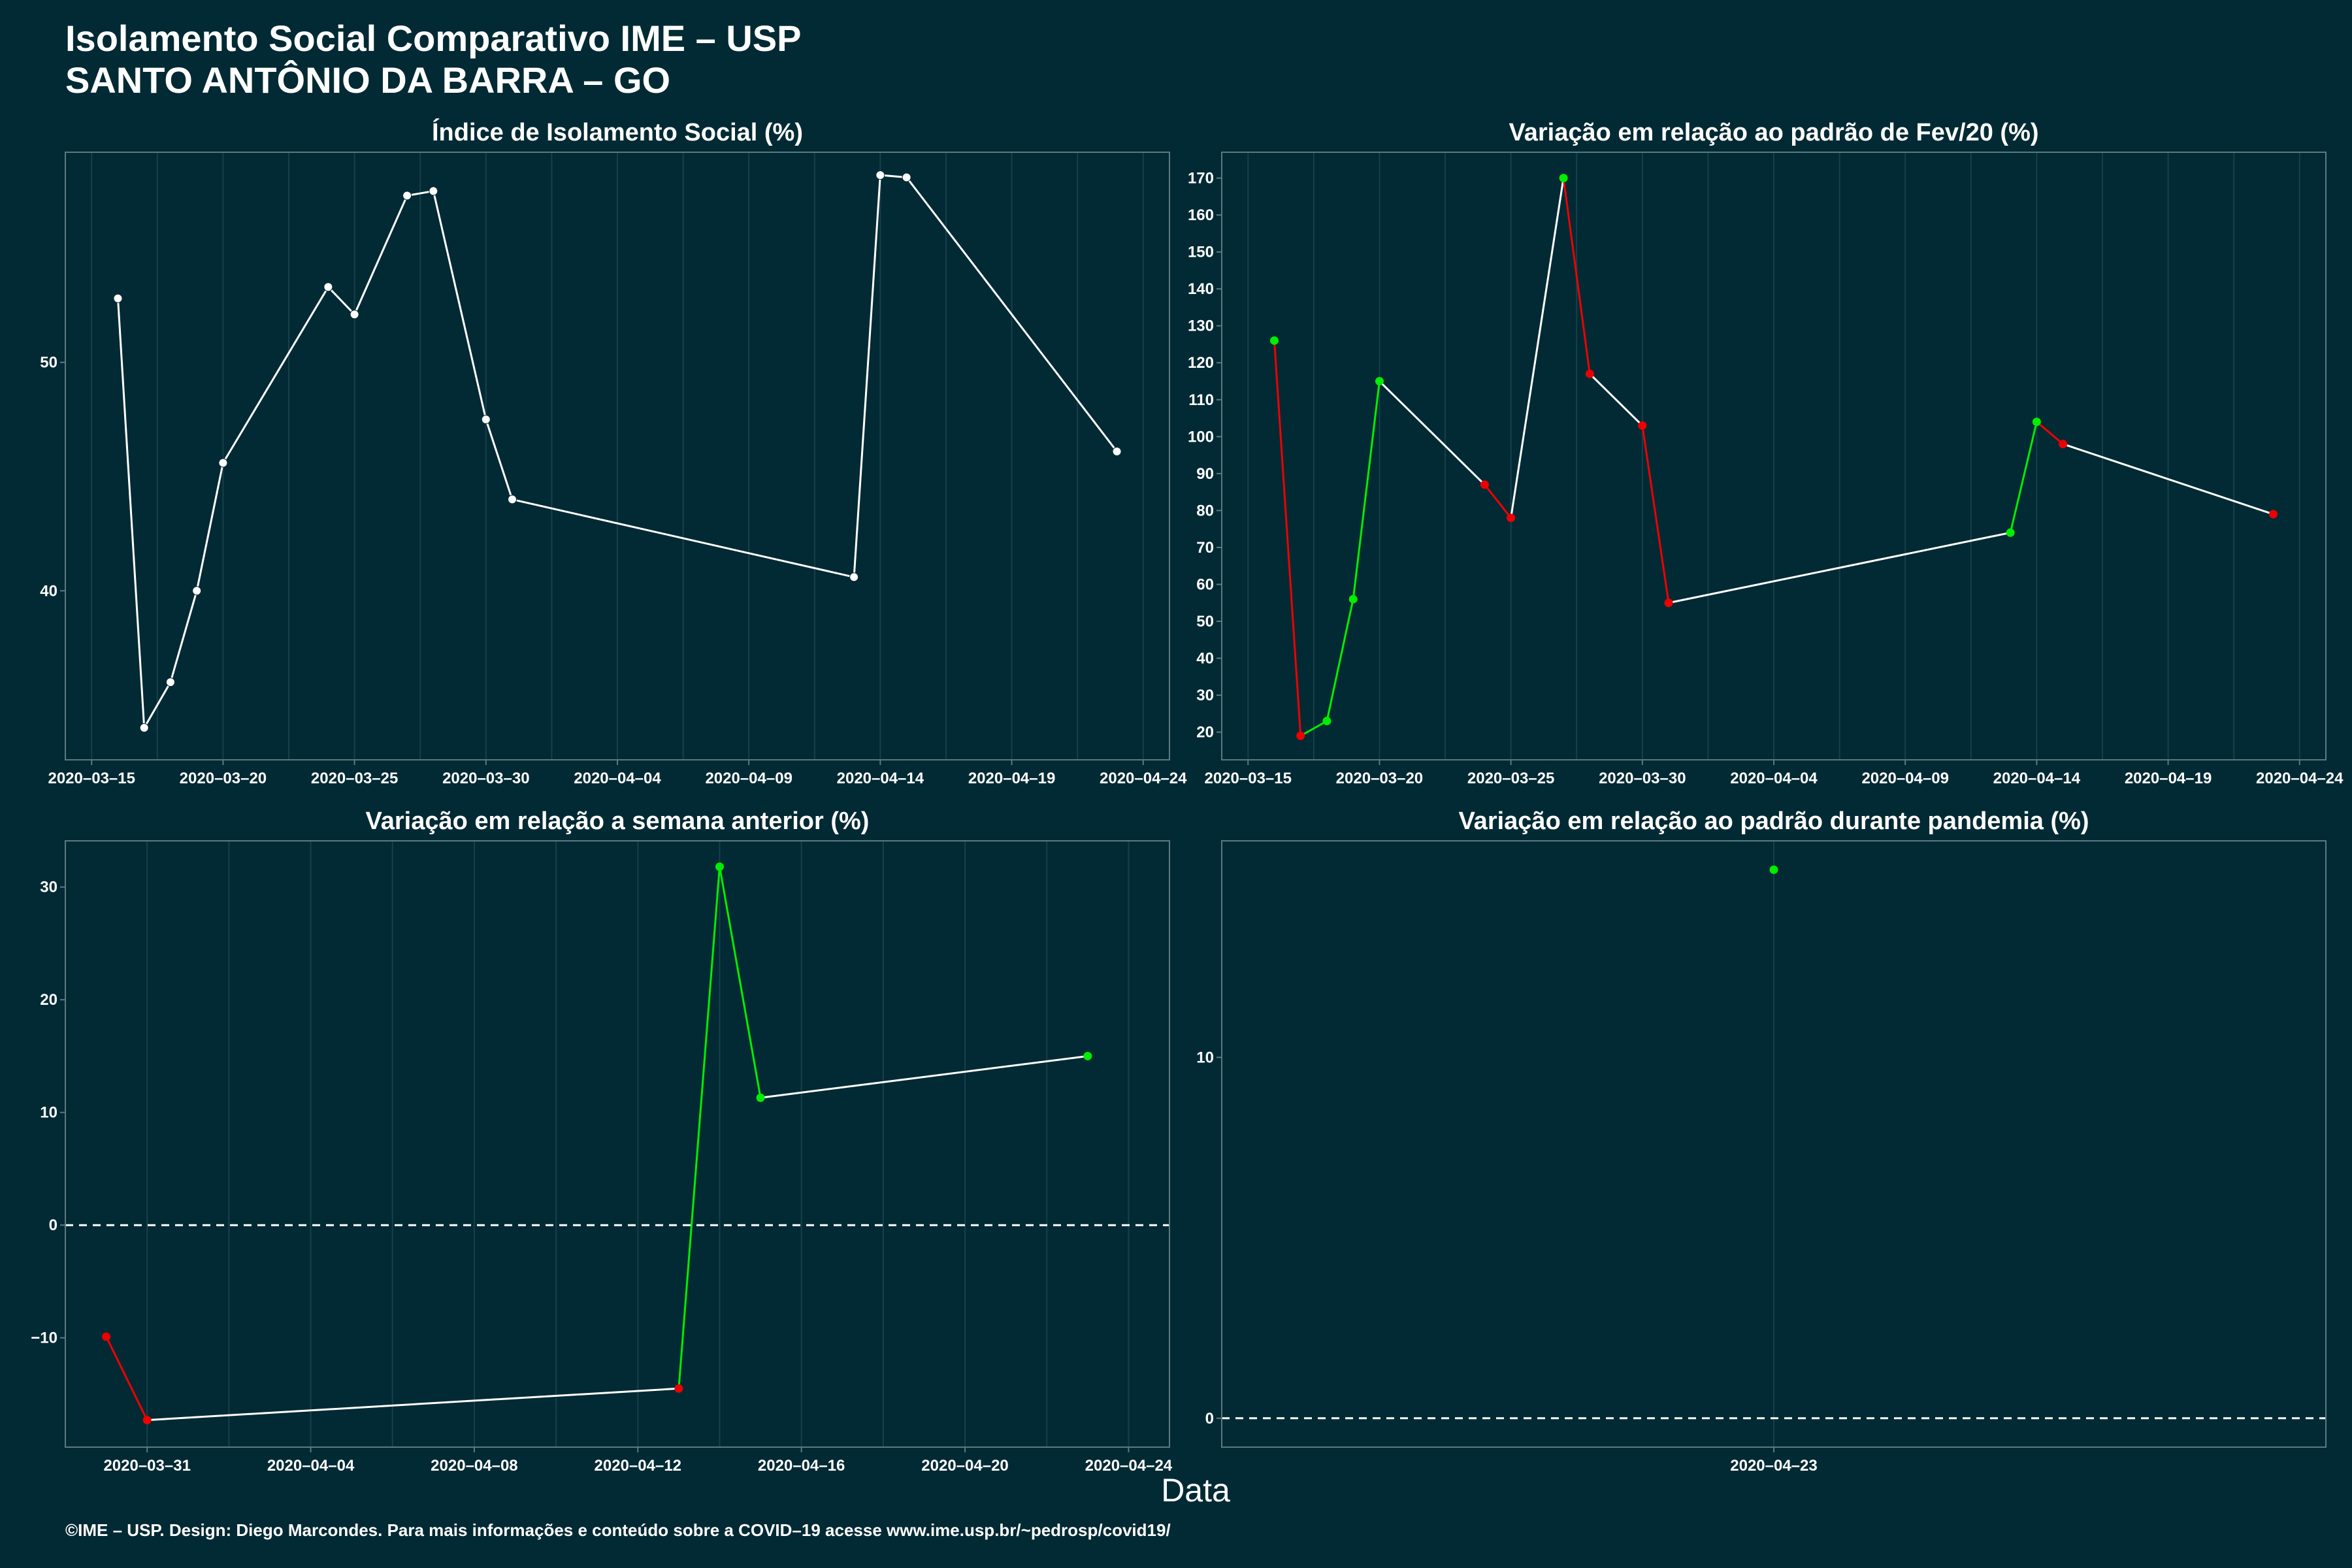 The width and height of the screenshot is (2352, 1568). I want to click on y-tick-label: 110, so click(1201, 400).